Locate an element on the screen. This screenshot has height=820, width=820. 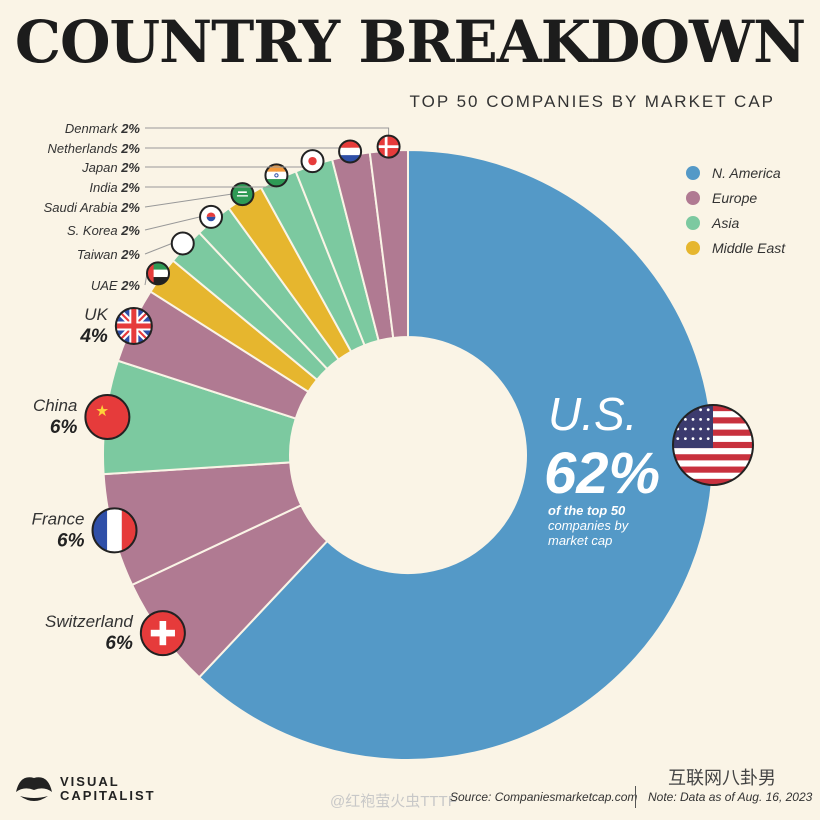
france-flag-icon is located at coordinates (114, 530).